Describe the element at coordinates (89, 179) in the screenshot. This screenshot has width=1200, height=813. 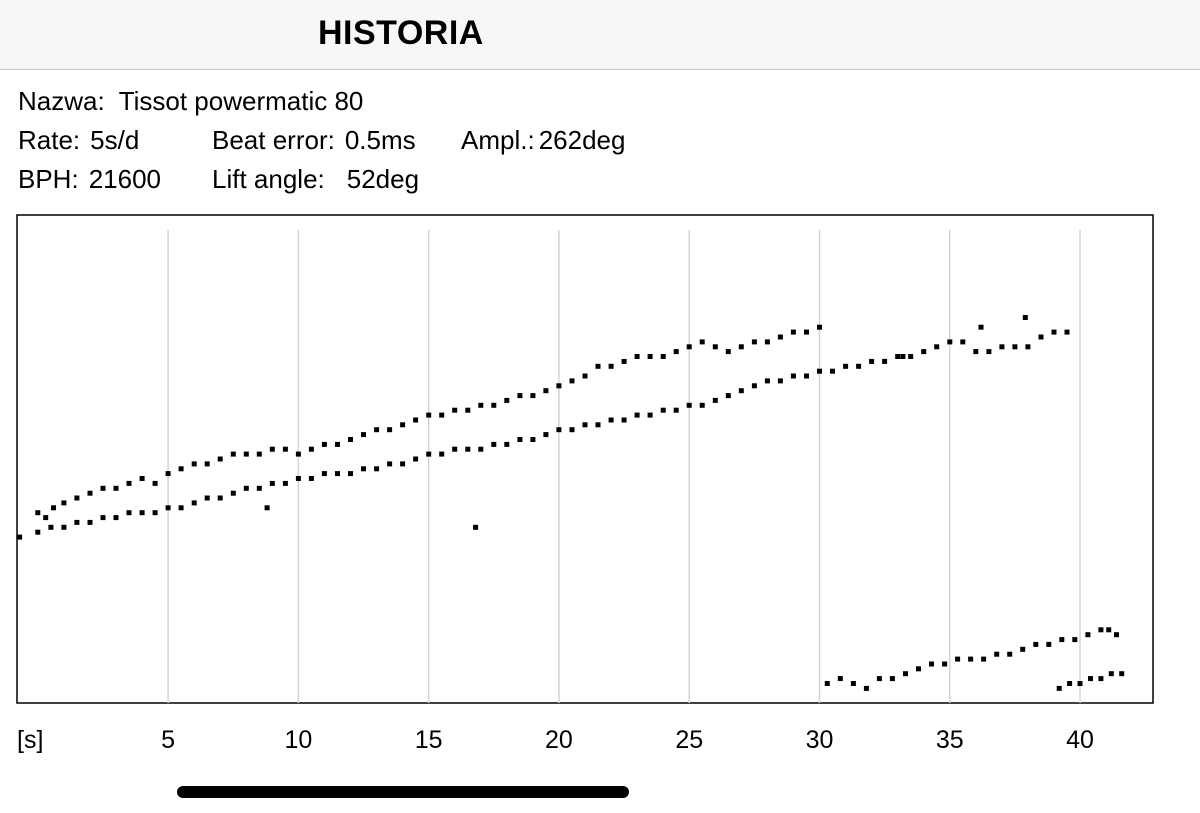
I see `bph-row: BPH: 21600` at that location.